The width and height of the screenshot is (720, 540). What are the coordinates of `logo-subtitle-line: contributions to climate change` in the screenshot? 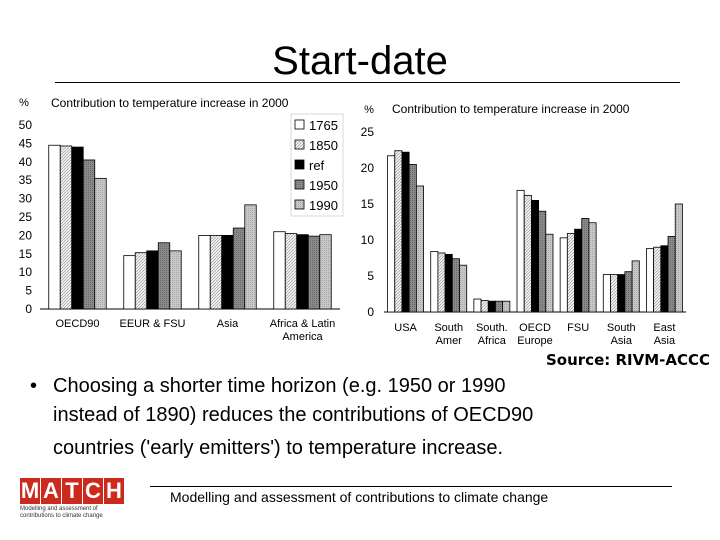 It's located at (61, 516).